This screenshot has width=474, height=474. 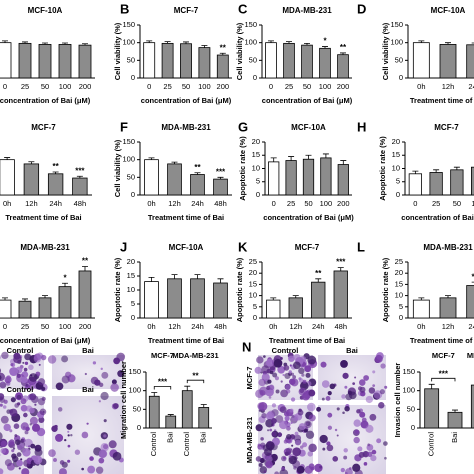 I want to click on x-tick-label: 100, so click(x=325, y=86).